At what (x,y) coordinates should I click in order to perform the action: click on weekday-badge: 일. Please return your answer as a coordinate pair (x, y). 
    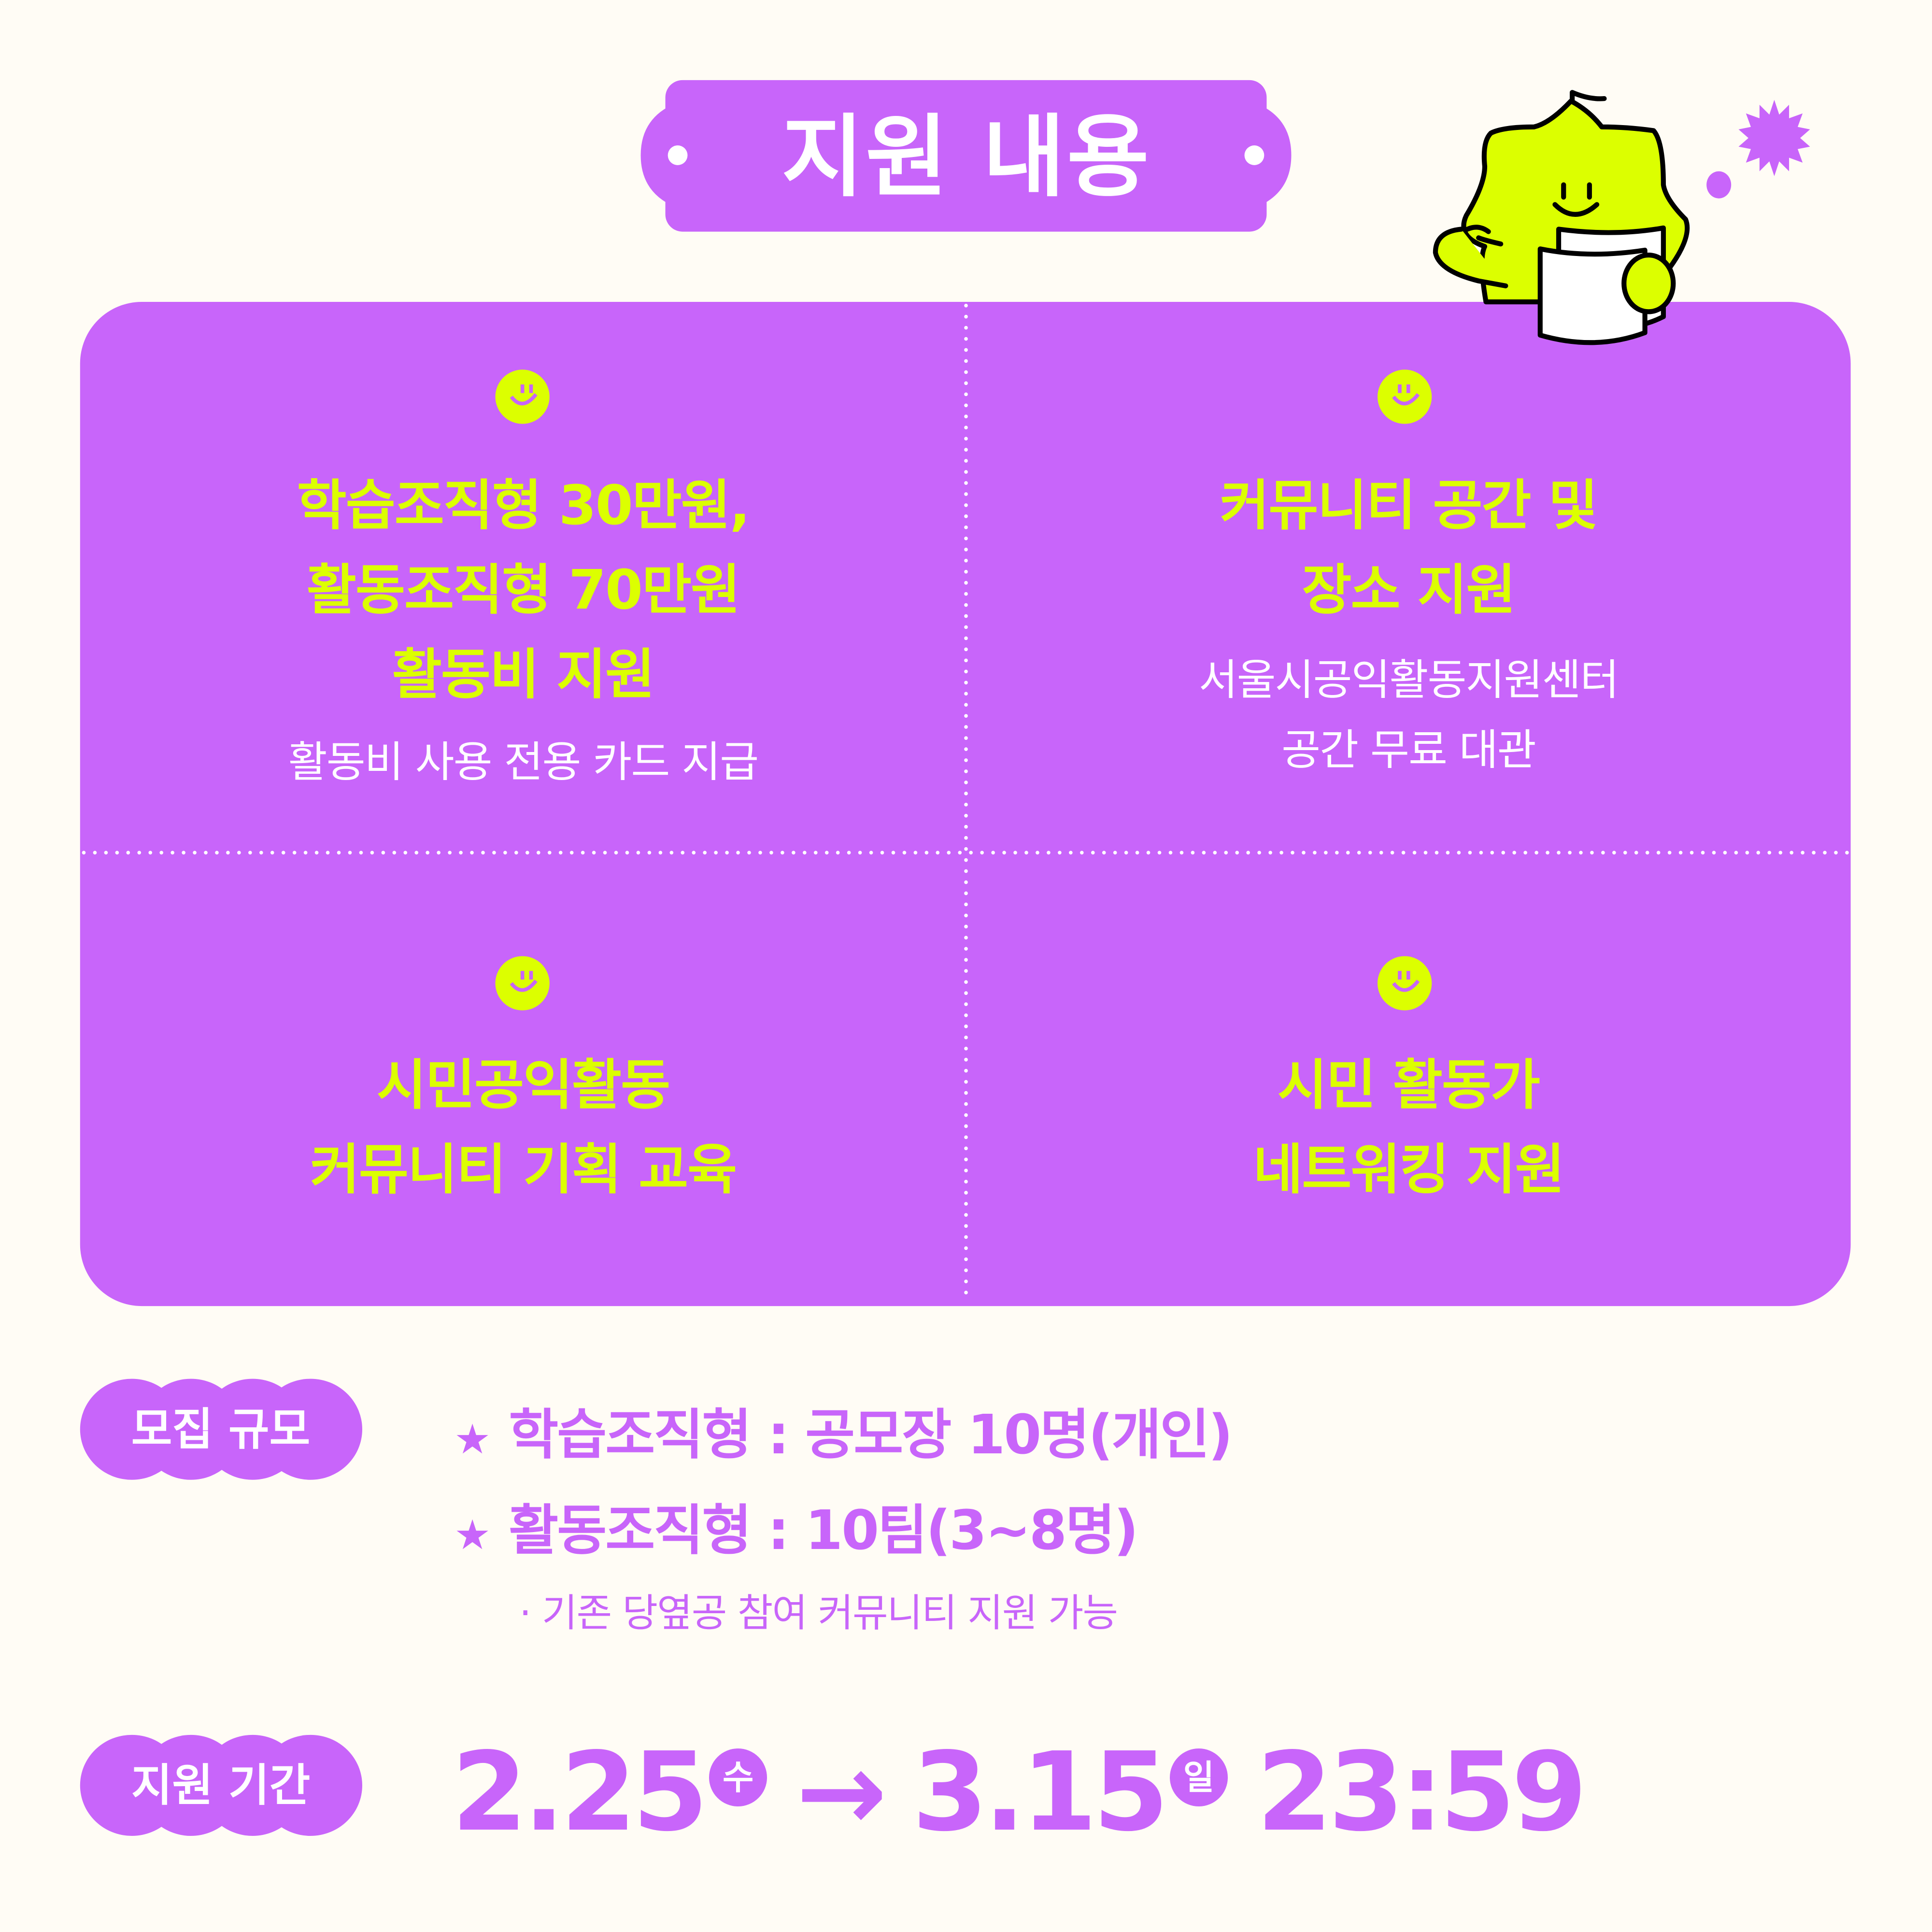
    Looking at the image, I should click on (1198, 1777).